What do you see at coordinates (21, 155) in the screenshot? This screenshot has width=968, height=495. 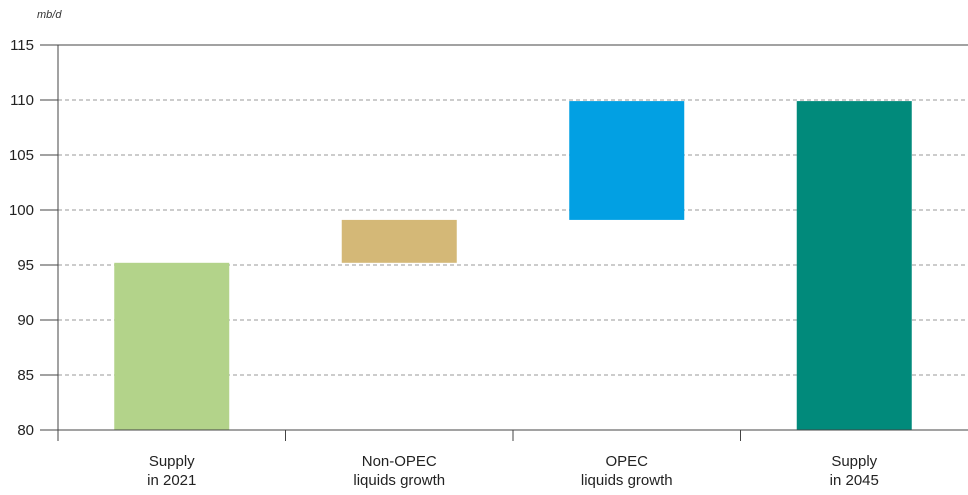 I see `y-tick-label-105: 105` at bounding box center [21, 155].